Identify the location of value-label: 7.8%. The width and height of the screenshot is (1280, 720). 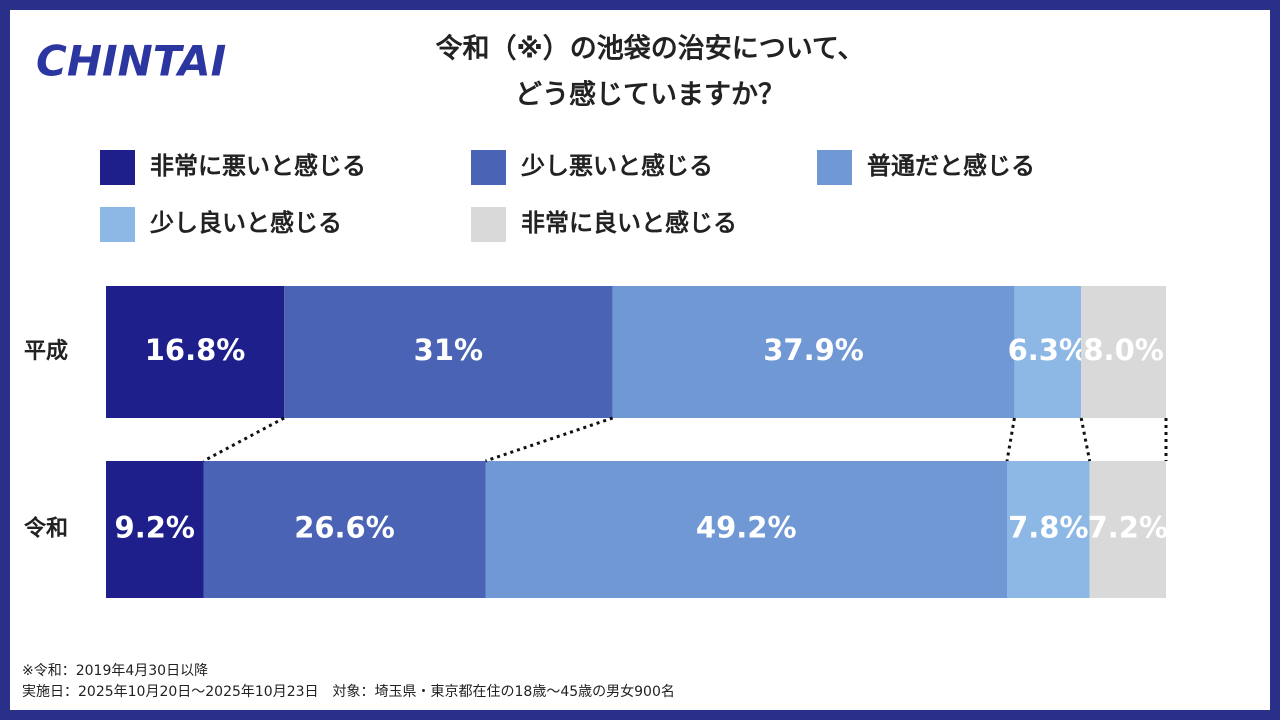
(1048, 528).